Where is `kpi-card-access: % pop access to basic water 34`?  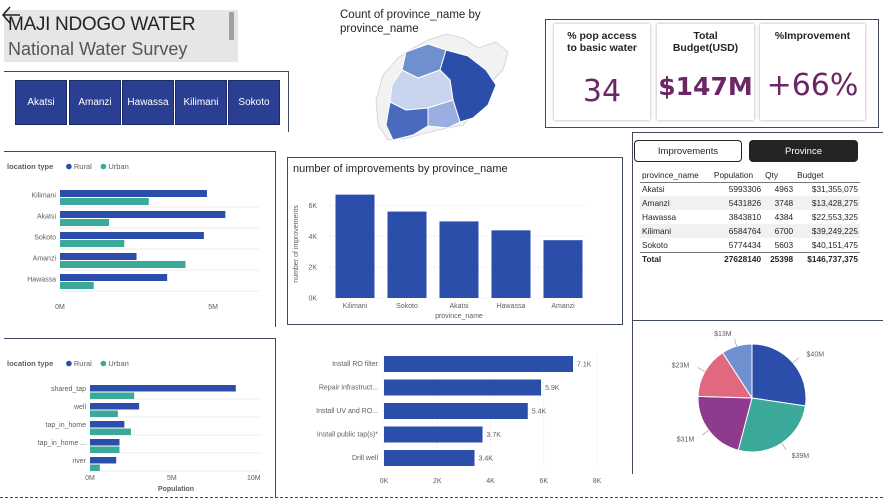 kpi-card-access: % pop access to basic water 34 is located at coordinates (602, 72).